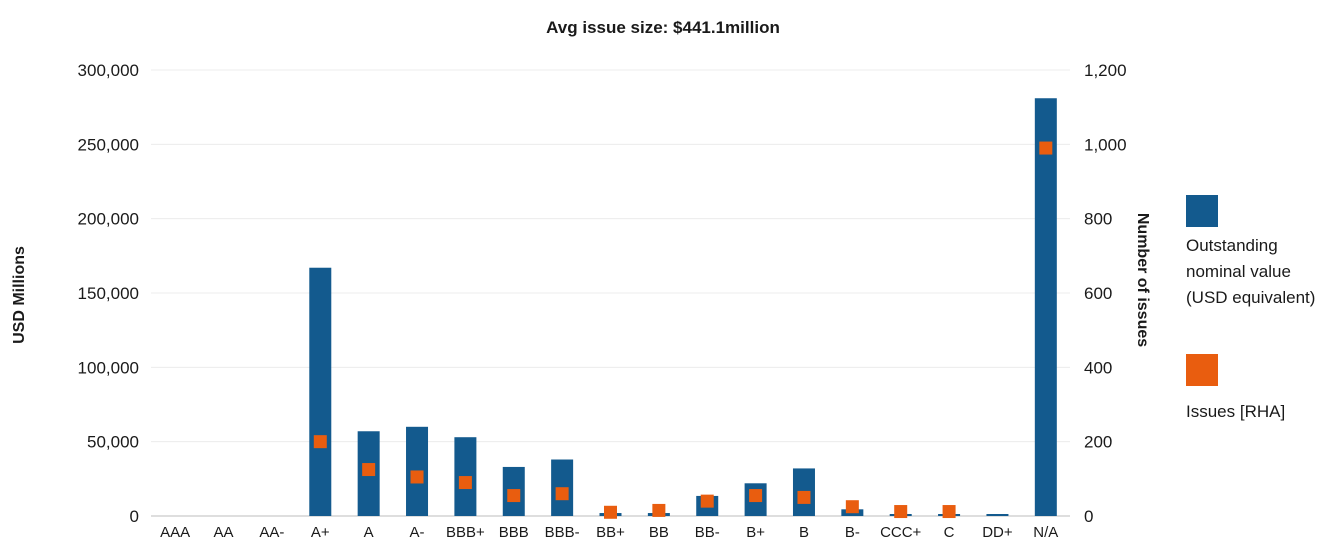  Describe the element at coordinates (949, 512) in the screenshot. I see `marker-issues-C` at that location.